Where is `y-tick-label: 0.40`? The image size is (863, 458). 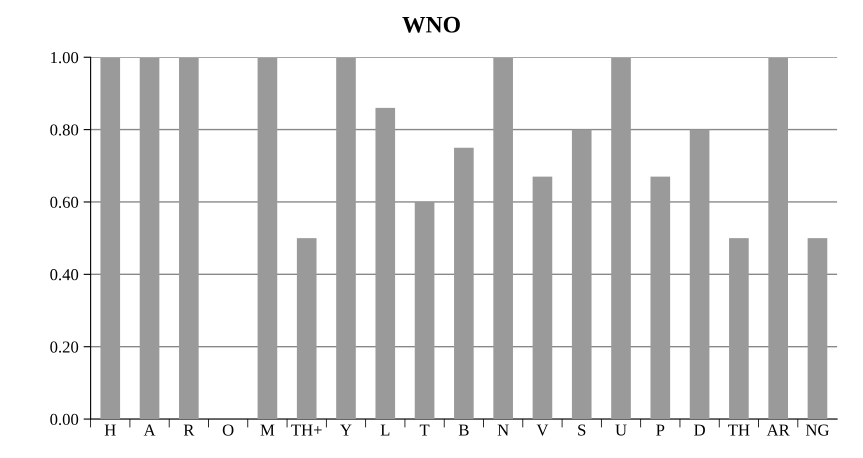 y-tick-label: 0.40 is located at coordinates (64, 274).